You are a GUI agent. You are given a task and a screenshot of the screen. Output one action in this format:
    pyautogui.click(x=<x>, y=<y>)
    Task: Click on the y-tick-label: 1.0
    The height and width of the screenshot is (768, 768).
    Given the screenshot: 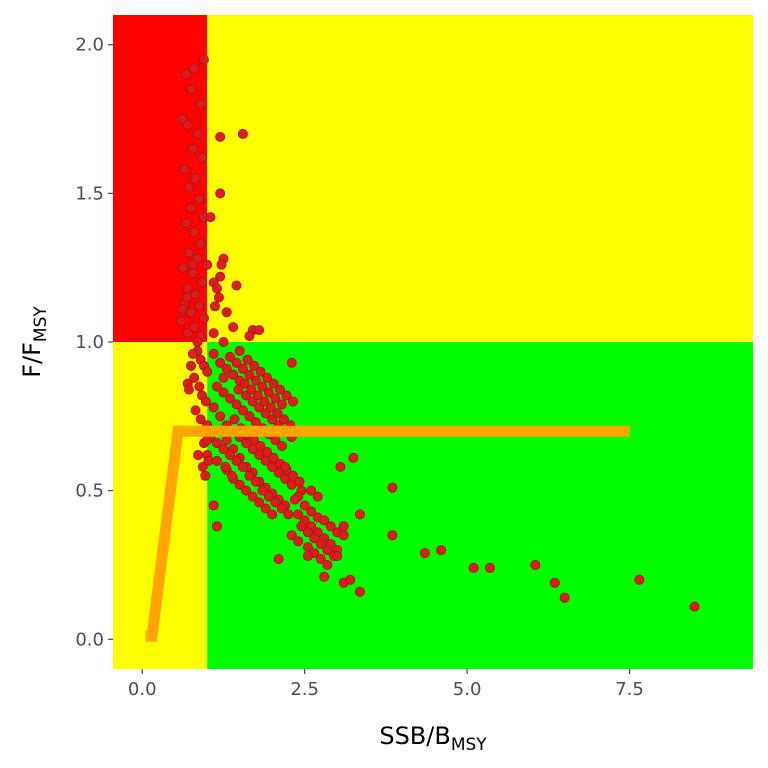 What is the action you would take?
    pyautogui.click(x=89, y=342)
    